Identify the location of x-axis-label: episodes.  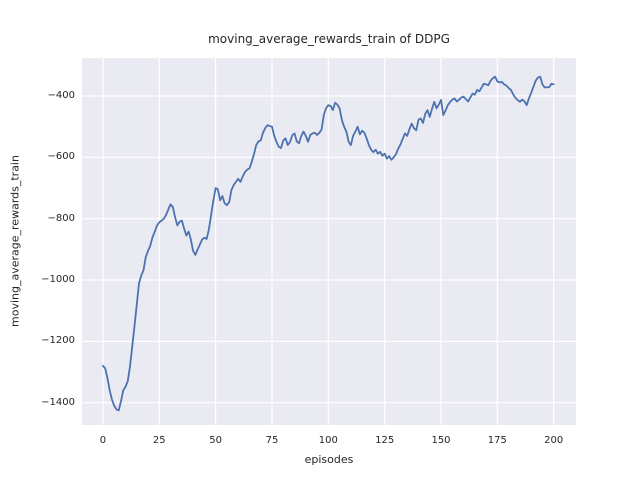
(329, 459).